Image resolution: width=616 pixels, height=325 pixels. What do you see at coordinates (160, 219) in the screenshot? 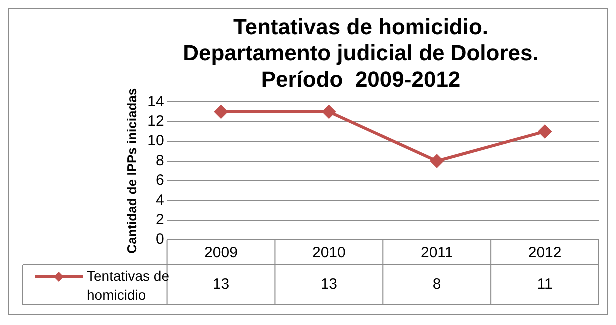
I see `y-tick-label: 2` at bounding box center [160, 219].